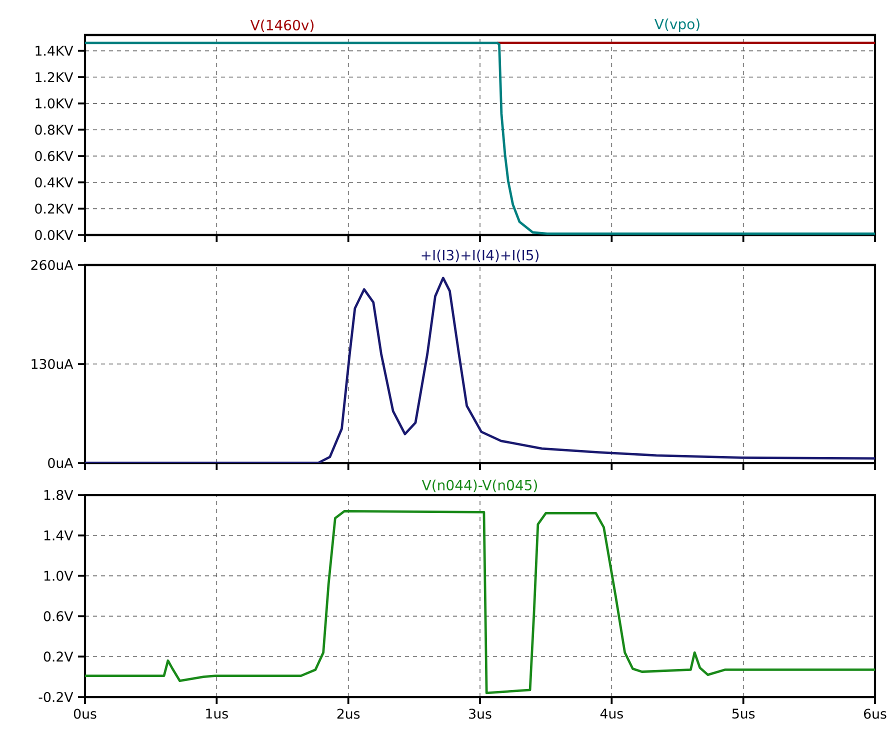 The height and width of the screenshot is (735, 895). What do you see at coordinates (743, 713) in the screenshot?
I see `x-tick-label: 5us` at bounding box center [743, 713].